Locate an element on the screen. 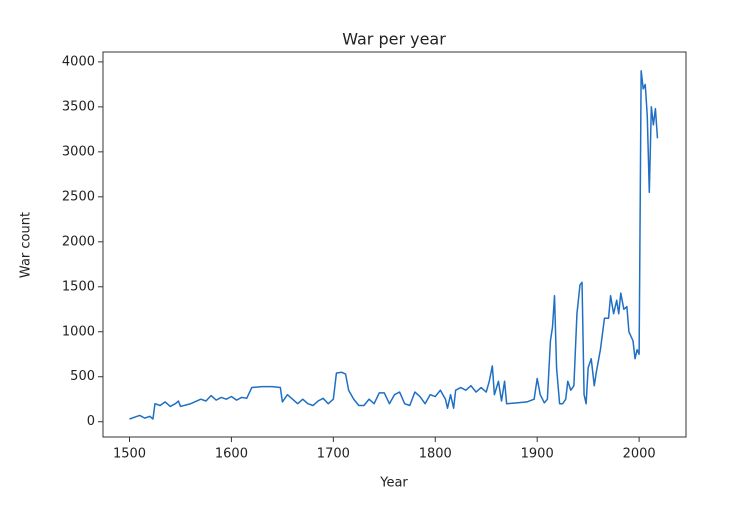 This screenshot has width=755, height=513. x-tick-label: 1800 is located at coordinates (435, 454).